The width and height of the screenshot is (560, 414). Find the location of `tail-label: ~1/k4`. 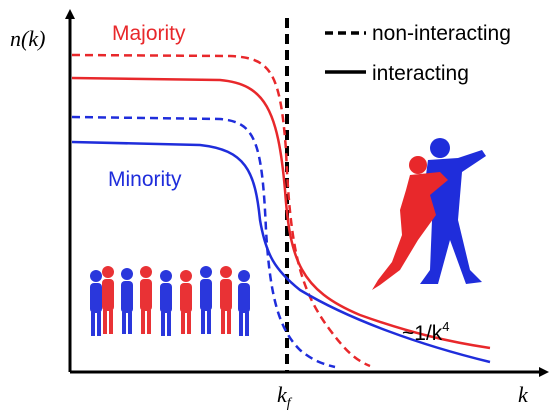

tail-label: ~1/k4 is located at coordinates (426, 332).